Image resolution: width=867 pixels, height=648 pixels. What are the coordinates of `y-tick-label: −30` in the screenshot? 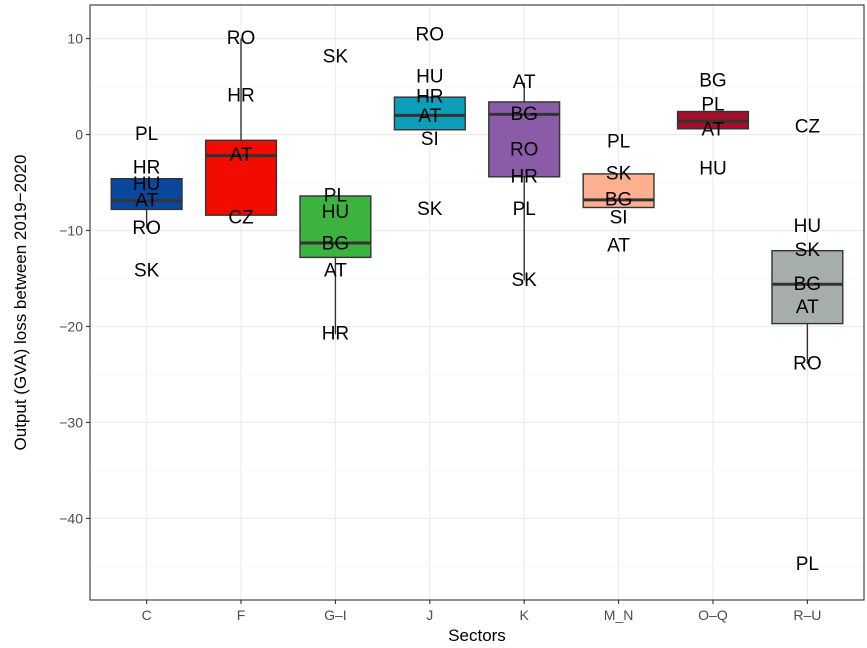 It's located at (71, 422).